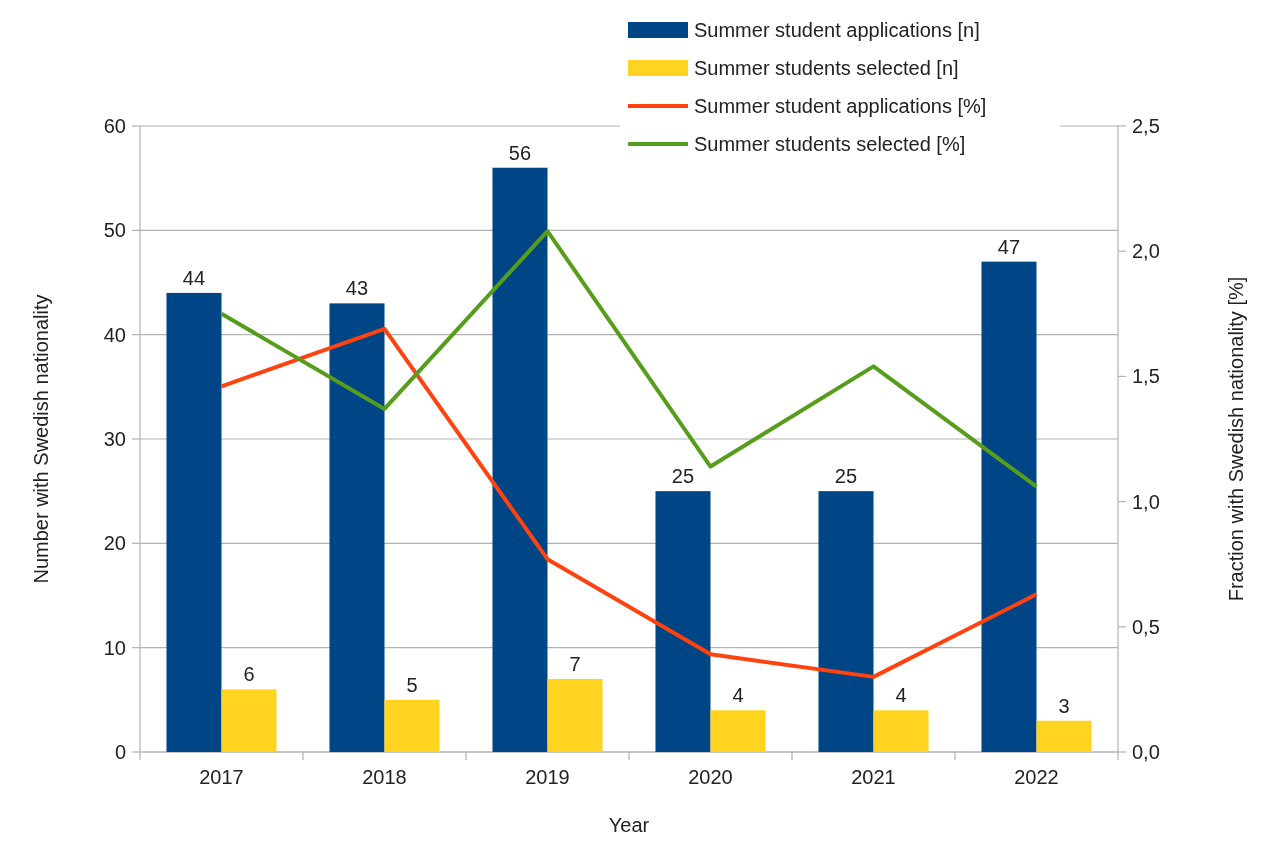 The height and width of the screenshot is (844, 1273). I want to click on data-label: 56, so click(520, 152).